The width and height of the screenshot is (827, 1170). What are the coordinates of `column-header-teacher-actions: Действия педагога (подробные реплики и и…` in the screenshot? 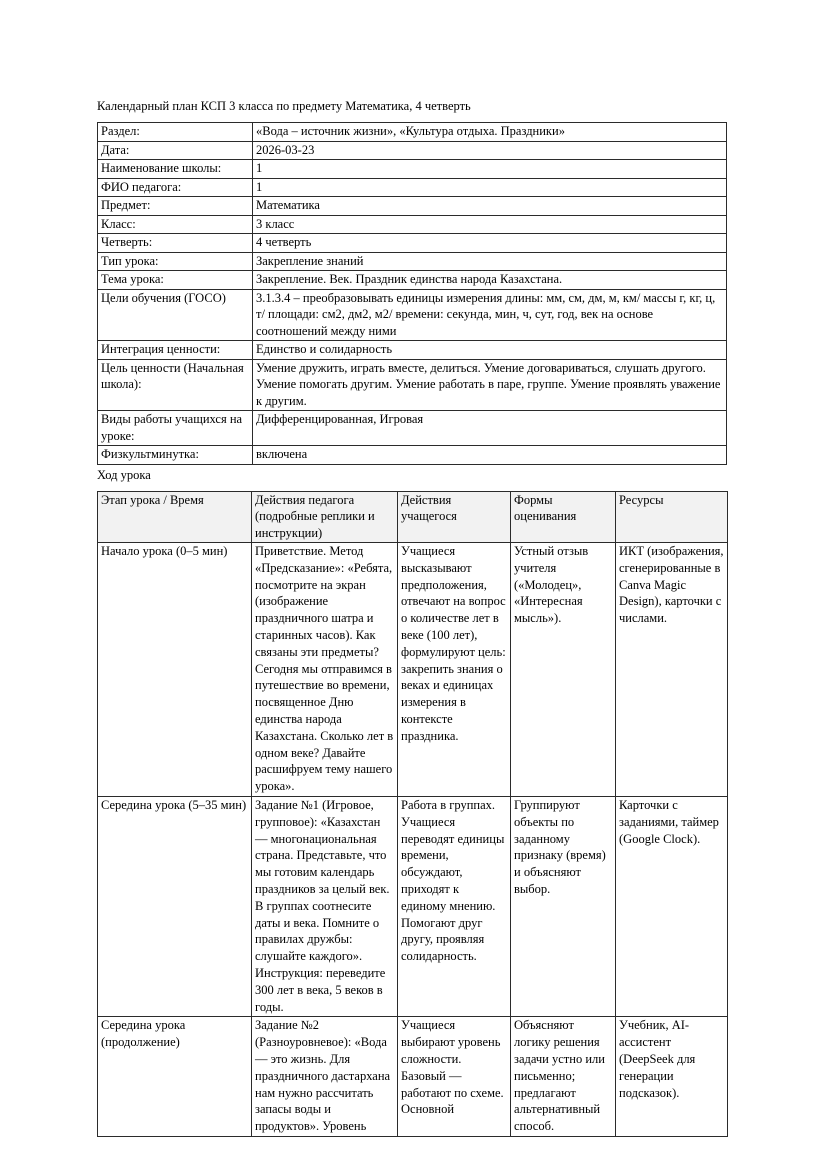 It's located at (324, 516).